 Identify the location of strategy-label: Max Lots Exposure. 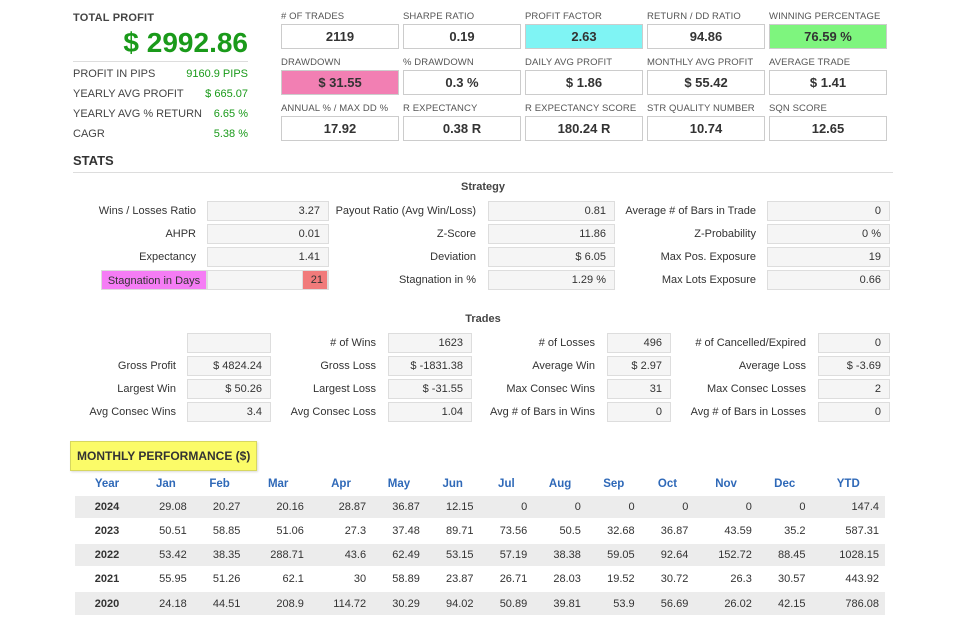
(708, 280).